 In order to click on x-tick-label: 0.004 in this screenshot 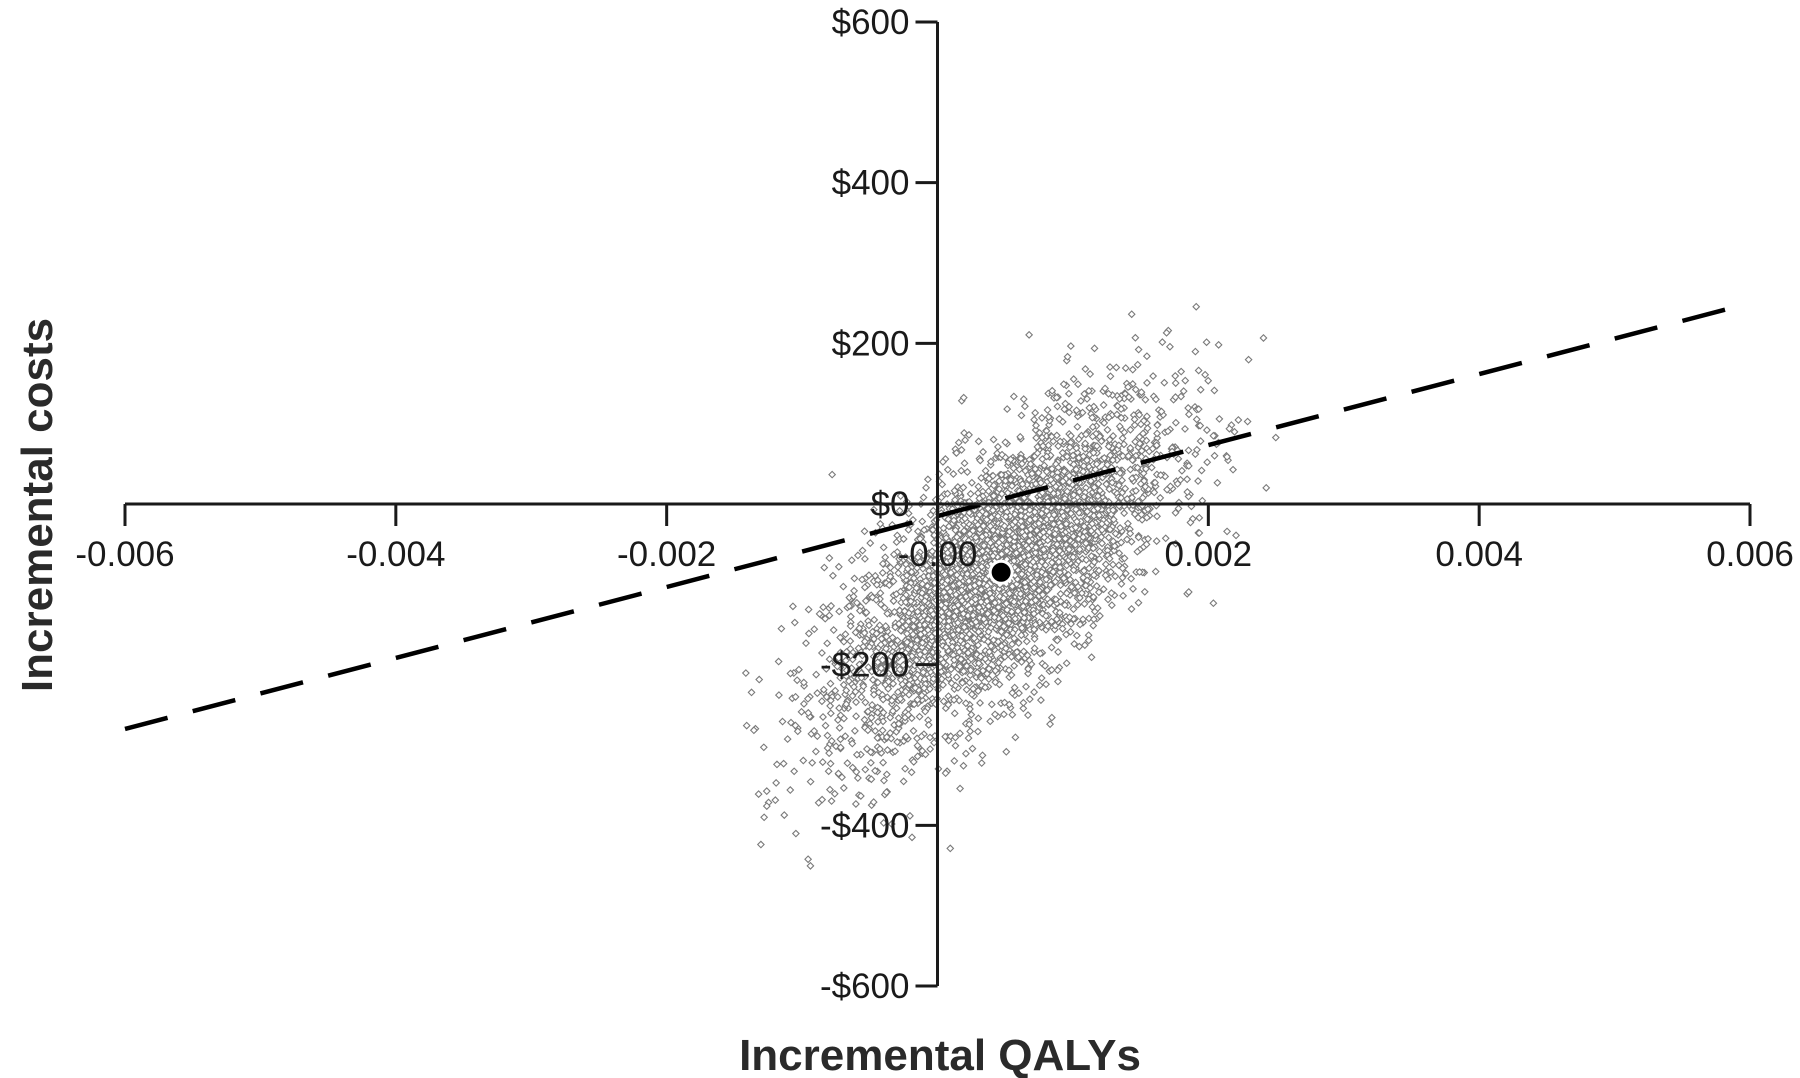, I will do `click(1479, 554)`.